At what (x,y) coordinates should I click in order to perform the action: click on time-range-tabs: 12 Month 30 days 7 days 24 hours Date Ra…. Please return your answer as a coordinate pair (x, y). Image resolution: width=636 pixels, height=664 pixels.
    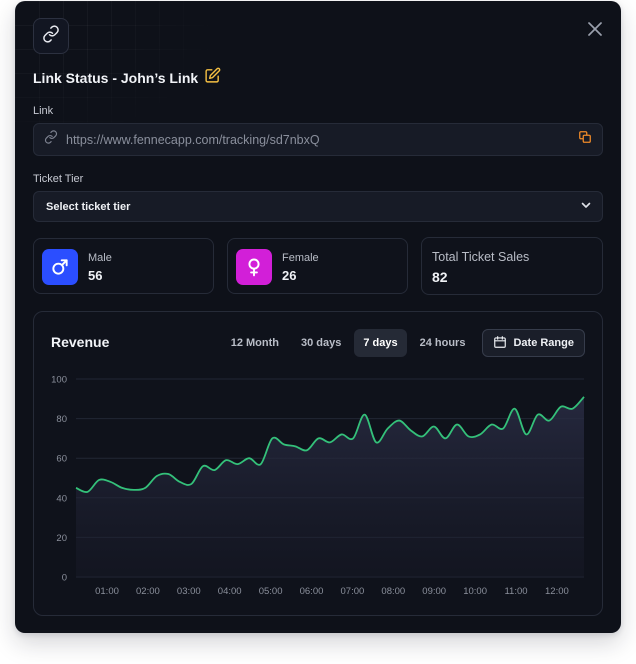
    Looking at the image, I should click on (403, 343).